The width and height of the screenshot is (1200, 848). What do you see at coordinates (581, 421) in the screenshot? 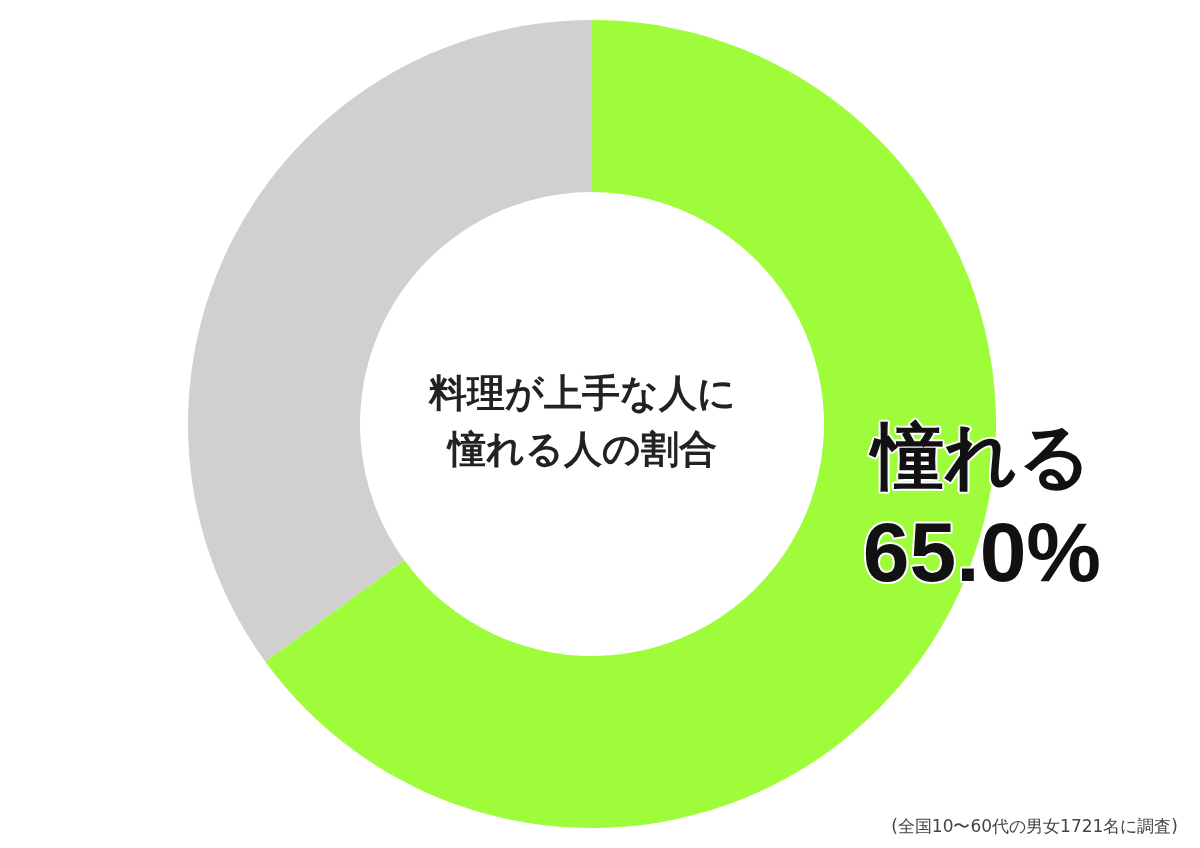
I see `text: 料理が上手な人に憧れる人の割合` at bounding box center [581, 421].